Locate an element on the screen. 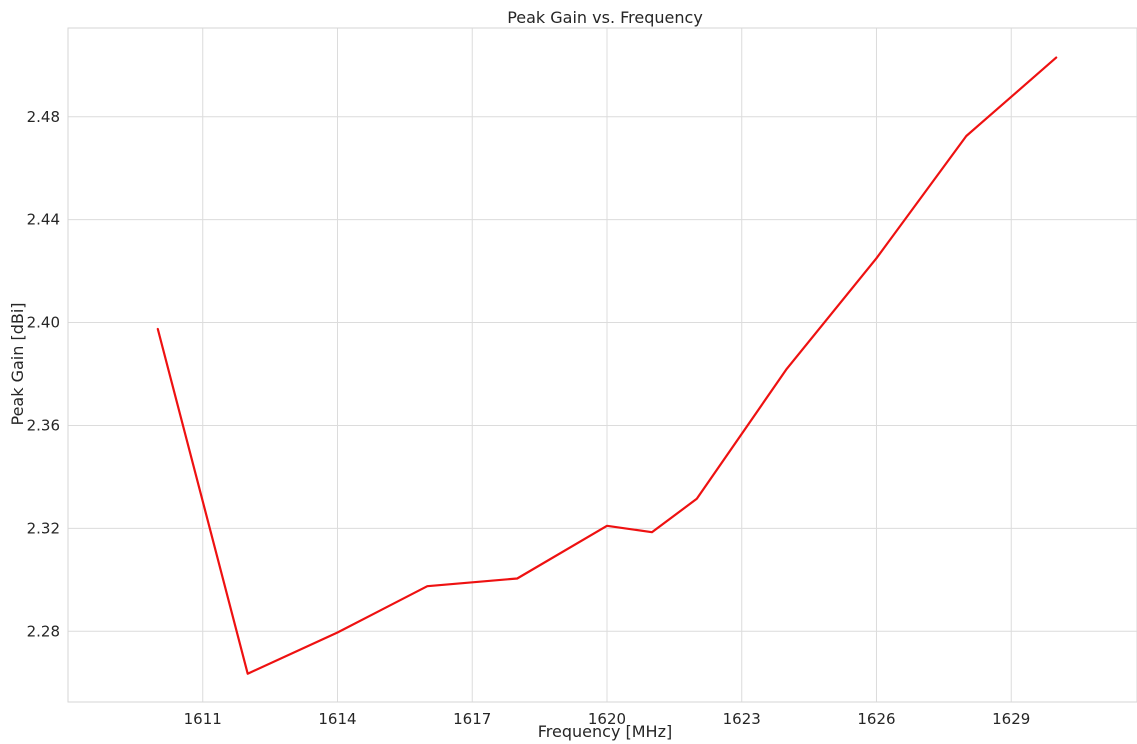 Image resolution: width=1137 pixels, height=744 pixels. x-axis-ticks: 1611 1614 1617 1620 1623 1626 1629 is located at coordinates (607, 719).